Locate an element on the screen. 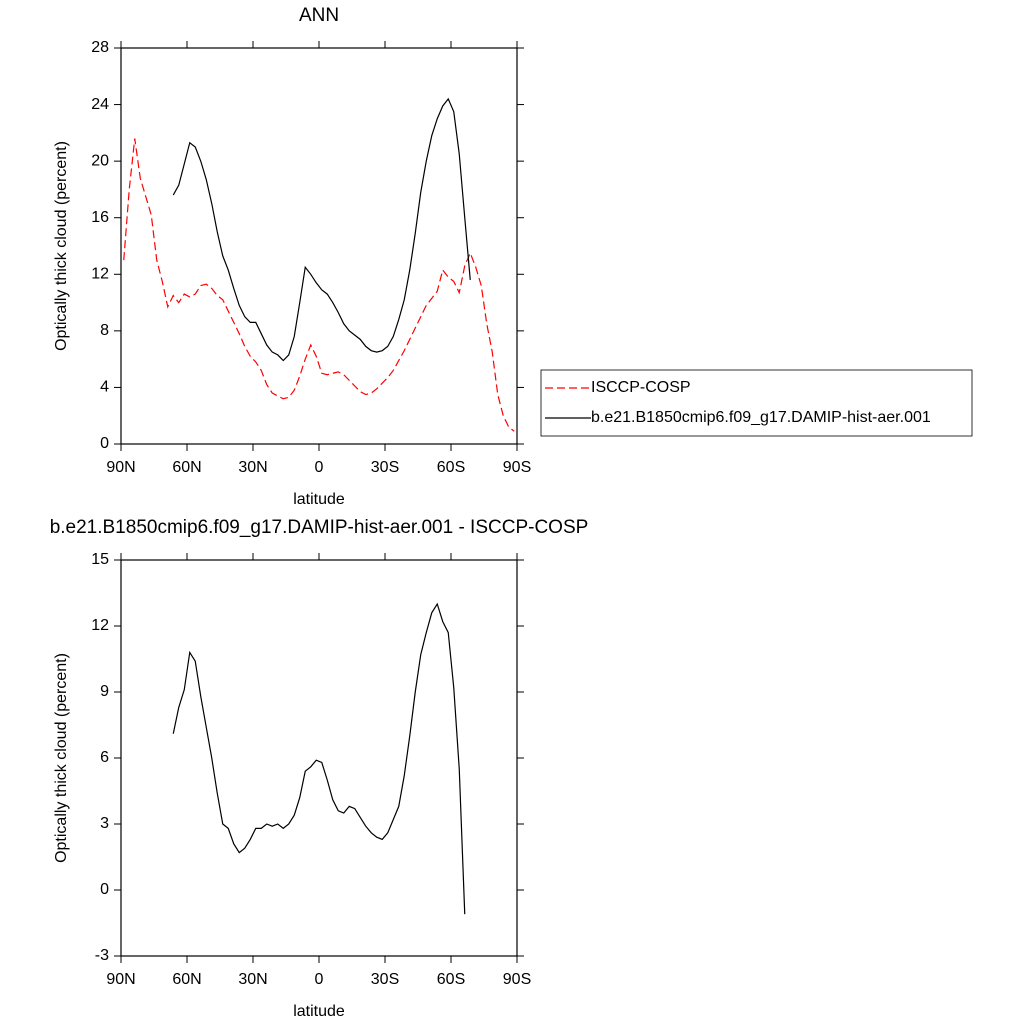  chart-title: ANN is located at coordinates (319, 15).